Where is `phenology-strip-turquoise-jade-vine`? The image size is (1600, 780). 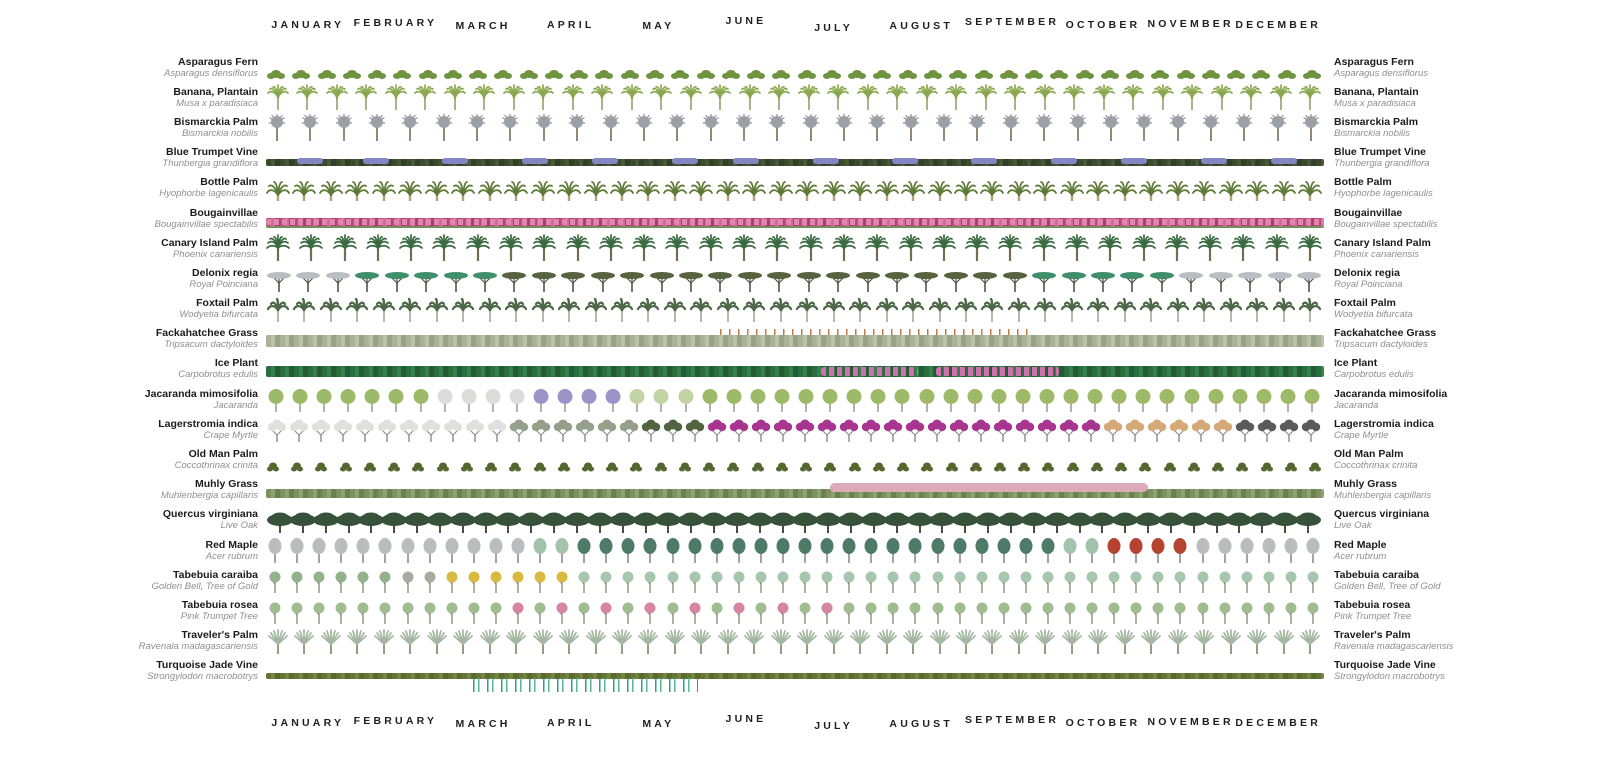
phenology-strip-turquoise-jade-vine is located at coordinates (795, 674).